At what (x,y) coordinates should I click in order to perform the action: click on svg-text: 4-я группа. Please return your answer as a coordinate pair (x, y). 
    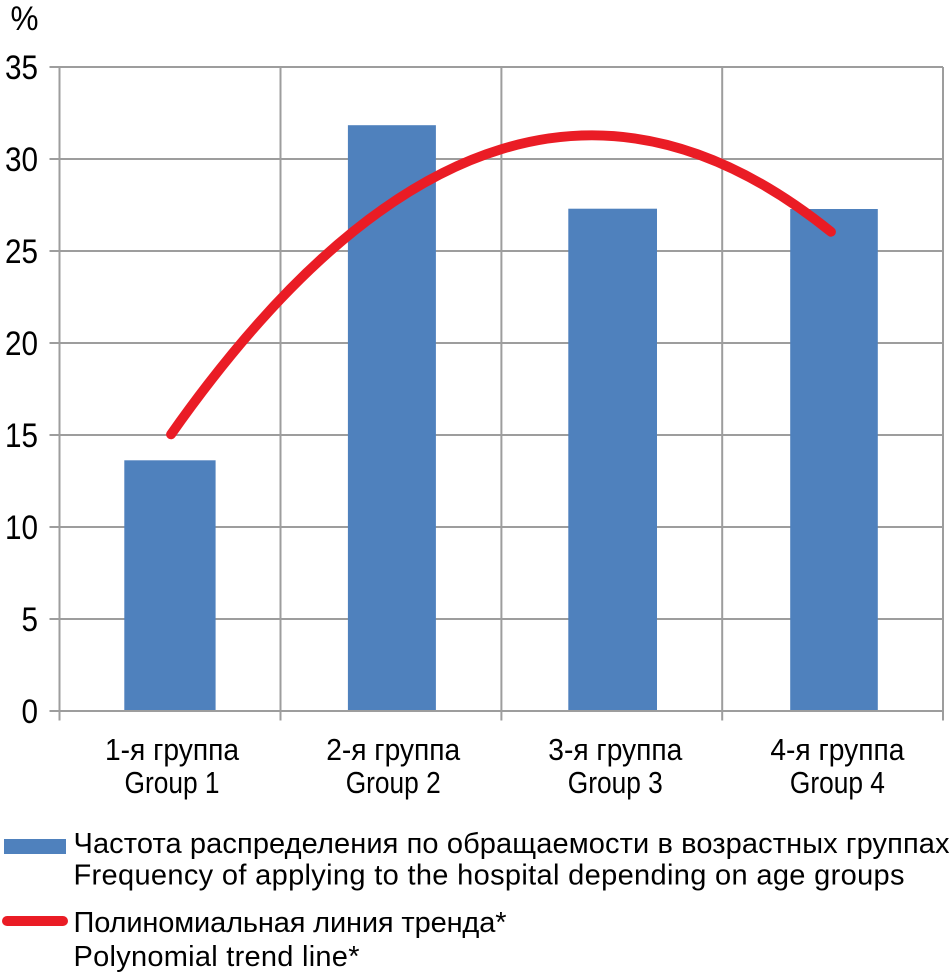
    Looking at the image, I should click on (837, 749).